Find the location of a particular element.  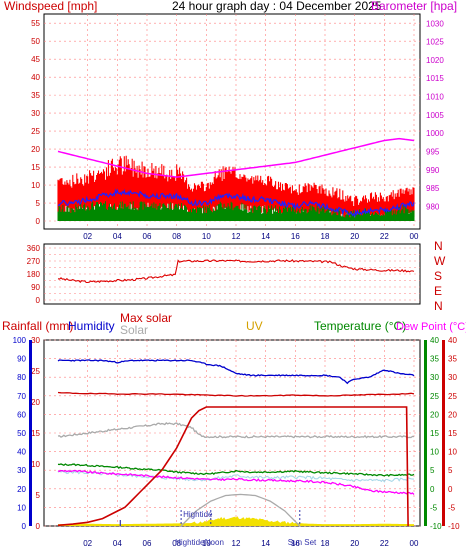

direction-y-tick-label: 90 is located at coordinates (35, 287).